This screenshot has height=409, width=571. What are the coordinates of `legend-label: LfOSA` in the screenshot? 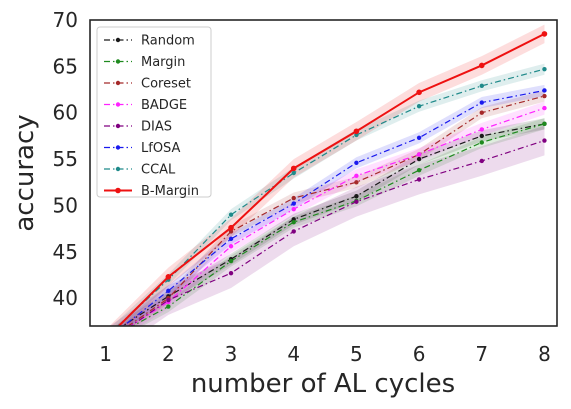 It's located at (161, 148).